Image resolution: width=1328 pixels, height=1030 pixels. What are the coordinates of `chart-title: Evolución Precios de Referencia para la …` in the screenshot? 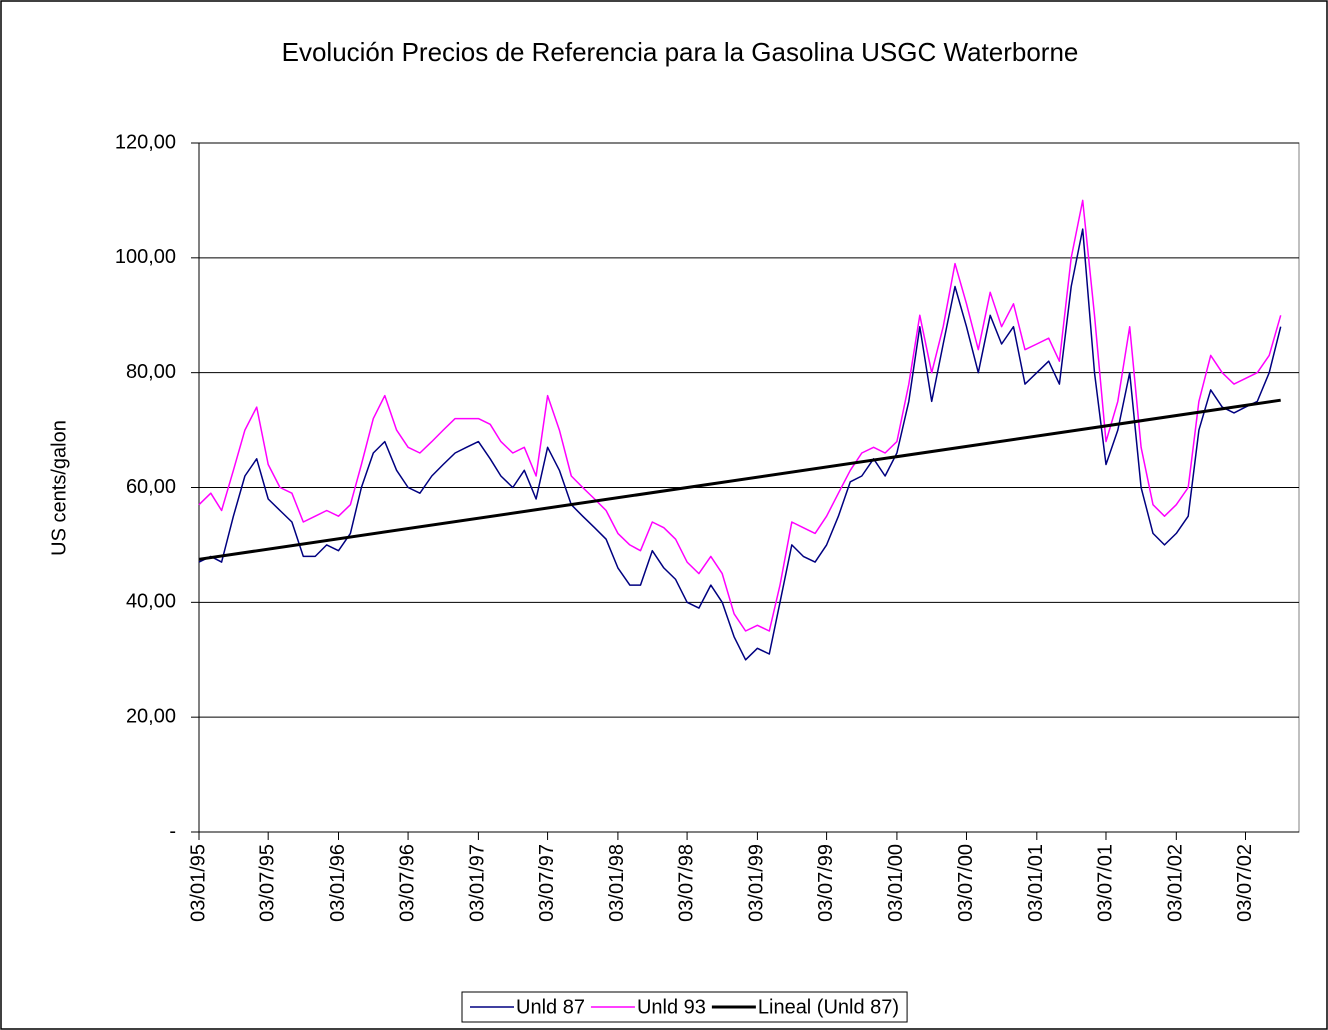 It's located at (680, 52).